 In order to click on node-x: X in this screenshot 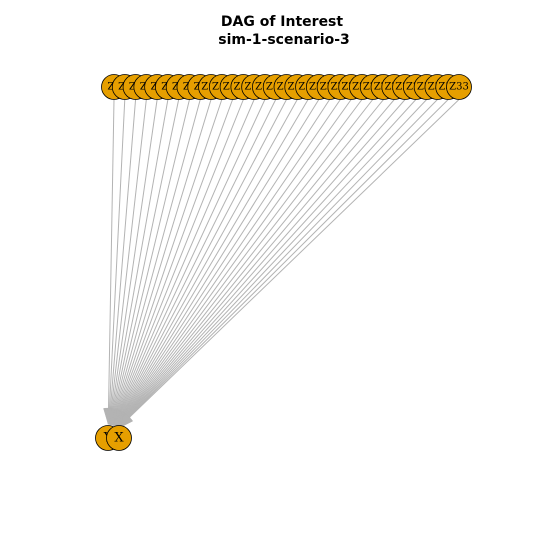, I will do `click(119, 438)`.